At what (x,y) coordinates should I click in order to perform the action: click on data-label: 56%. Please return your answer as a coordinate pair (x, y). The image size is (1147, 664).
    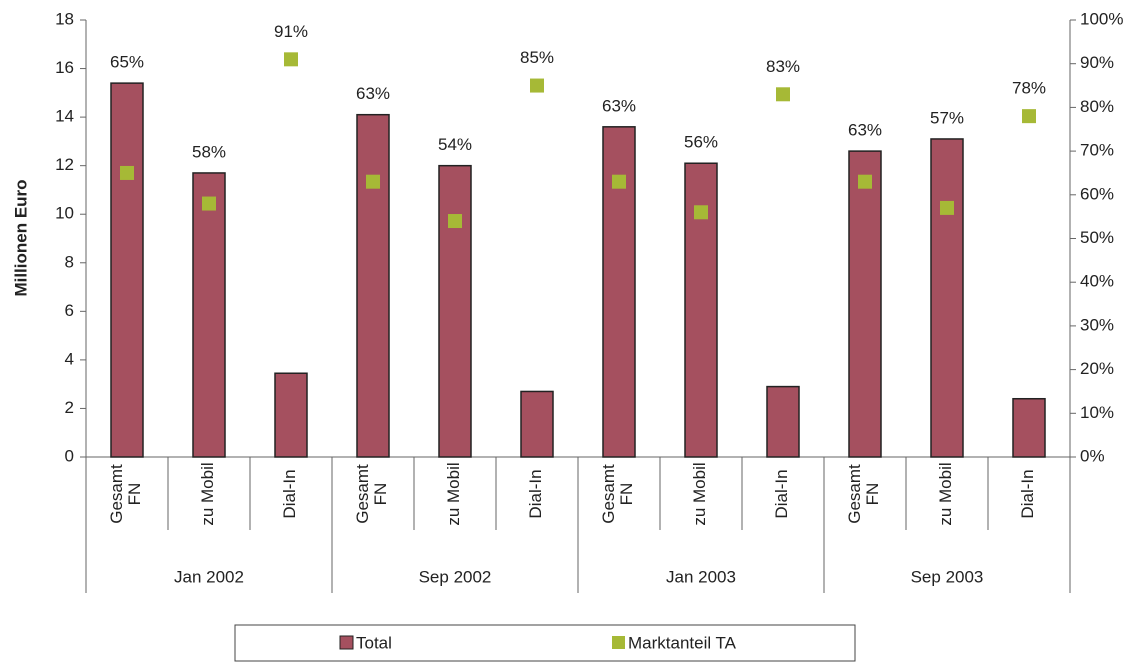
    Looking at the image, I should click on (701, 142).